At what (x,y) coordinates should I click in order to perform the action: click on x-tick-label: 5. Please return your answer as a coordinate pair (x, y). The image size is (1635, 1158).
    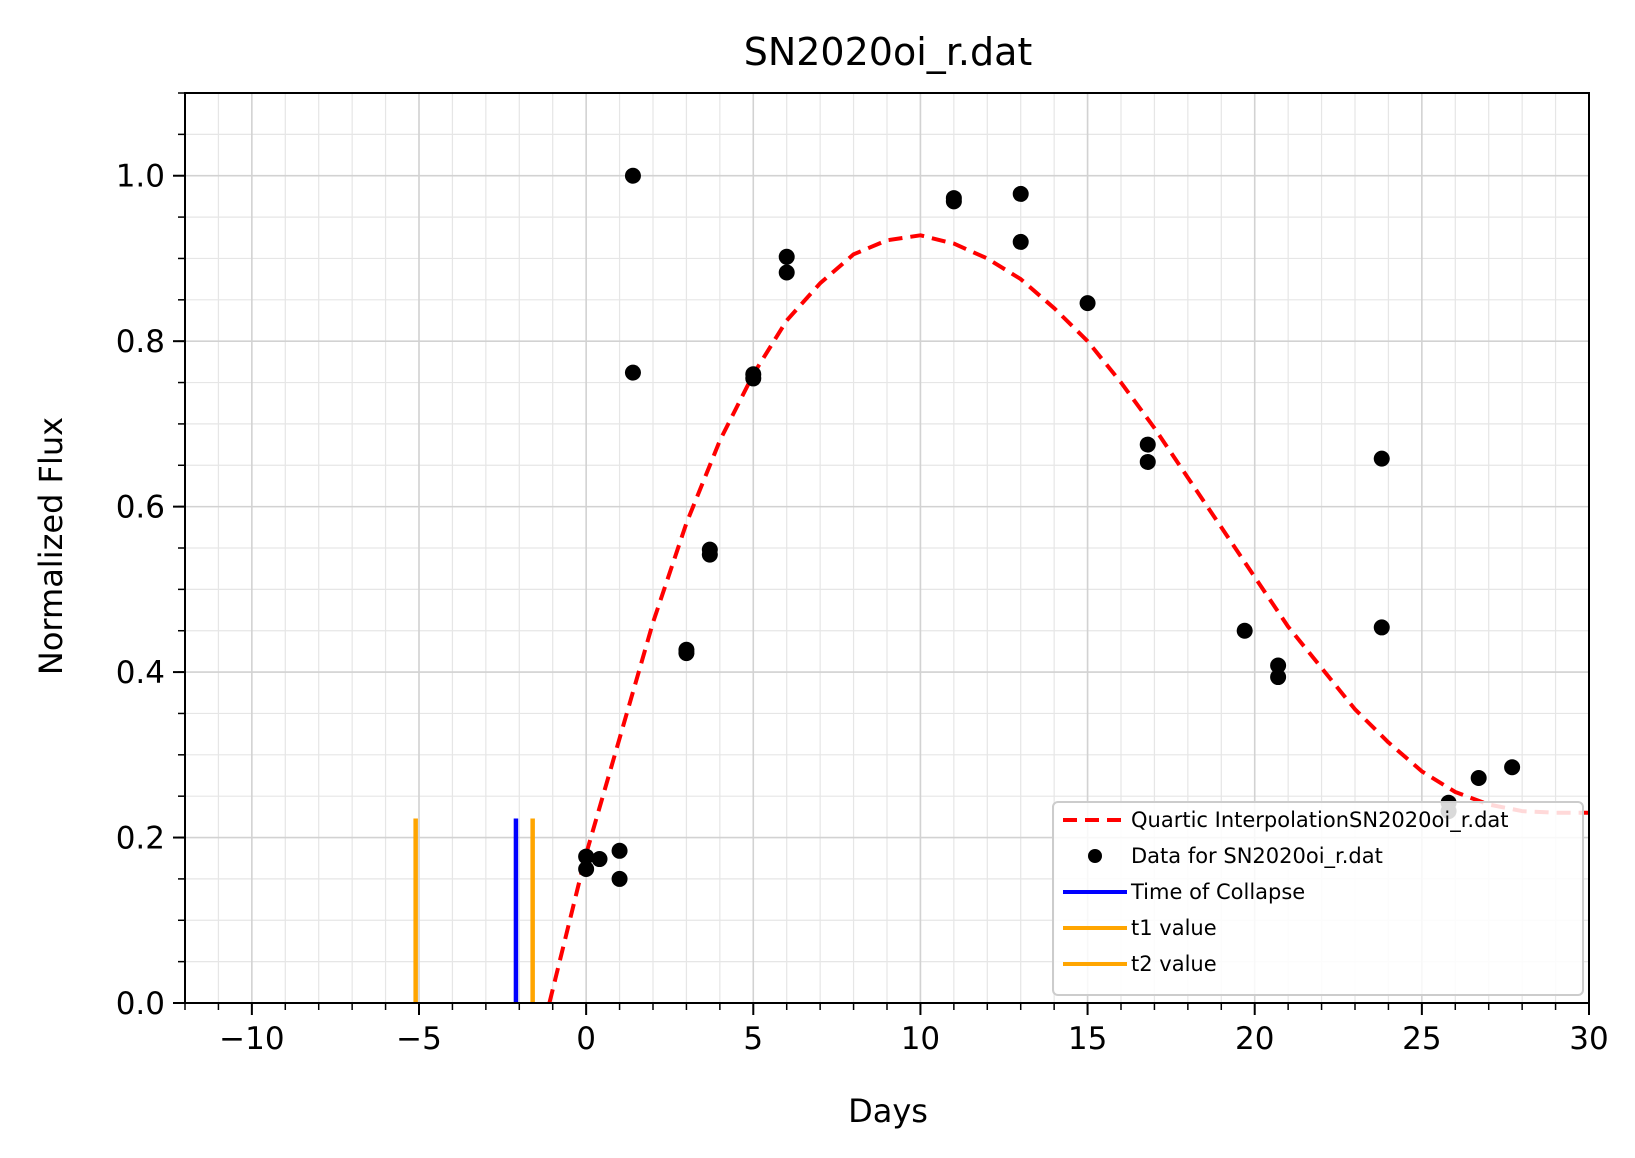
    Looking at the image, I should click on (753, 1039).